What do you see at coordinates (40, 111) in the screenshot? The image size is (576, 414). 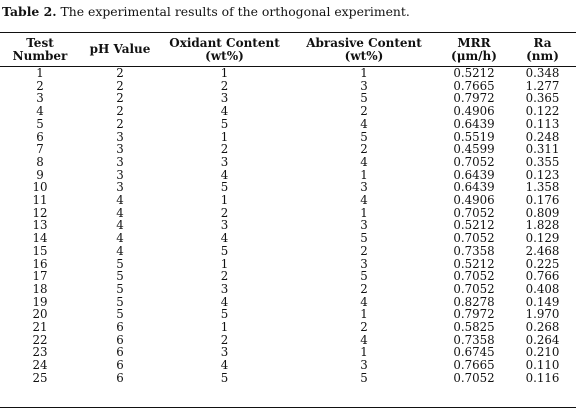 I see `test-number-cell: 4` at bounding box center [40, 111].